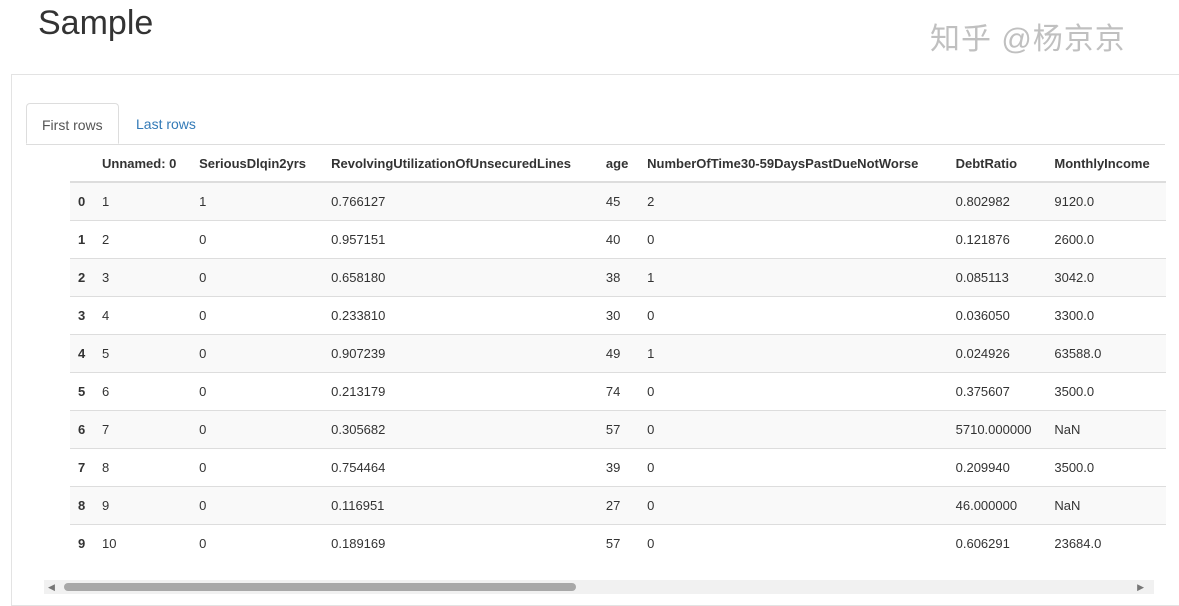 The width and height of the screenshot is (1179, 606). Describe the element at coordinates (358, 467) in the screenshot. I see `table-cell: 0.754464` at that location.